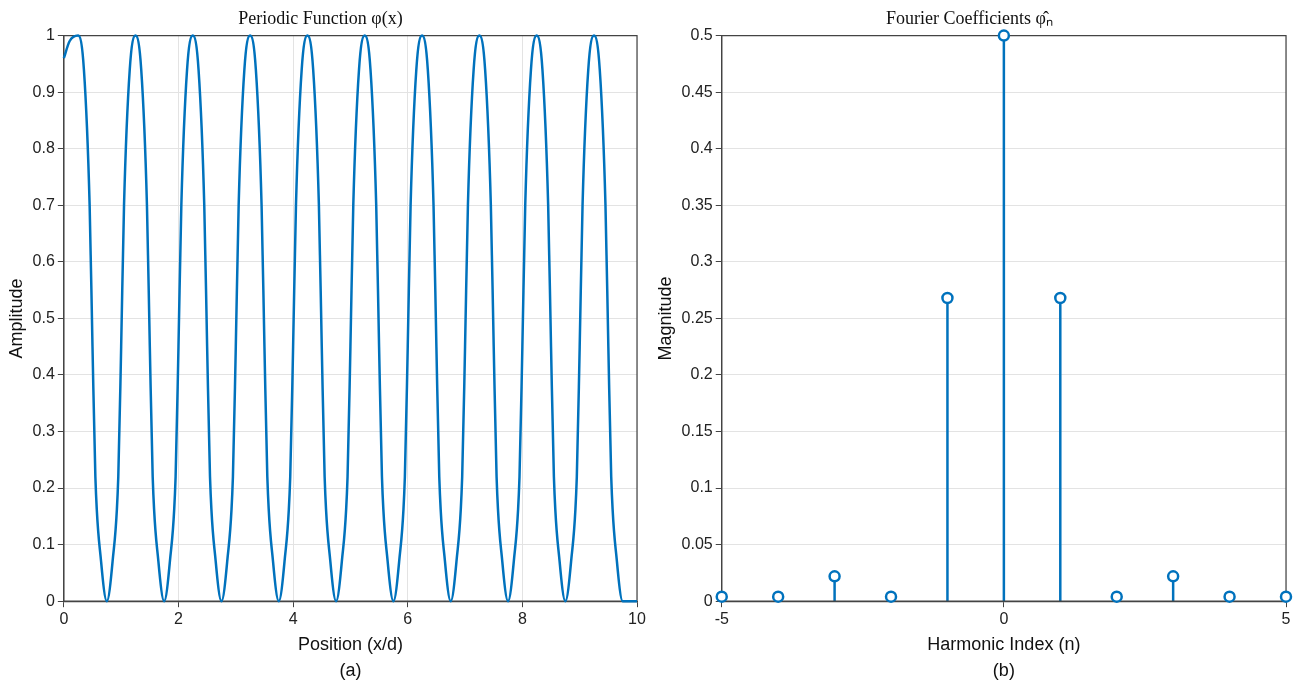  I want to click on x-tick-label: -5, so click(721, 619).